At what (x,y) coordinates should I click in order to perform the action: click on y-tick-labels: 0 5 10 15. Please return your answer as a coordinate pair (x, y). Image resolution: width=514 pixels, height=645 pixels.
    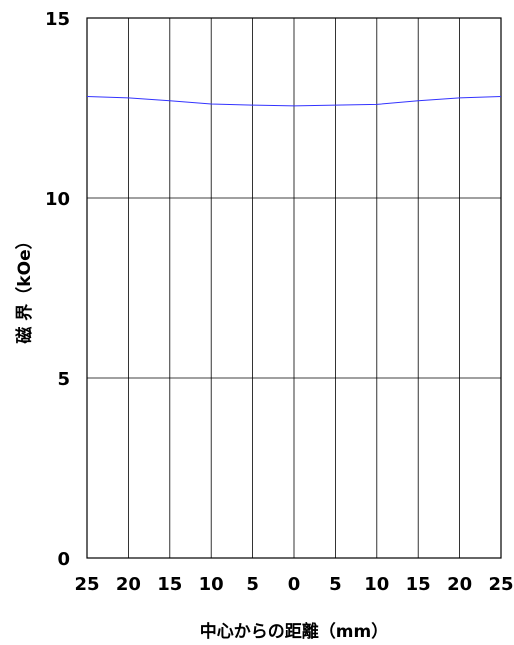
    Looking at the image, I should click on (57, 289).